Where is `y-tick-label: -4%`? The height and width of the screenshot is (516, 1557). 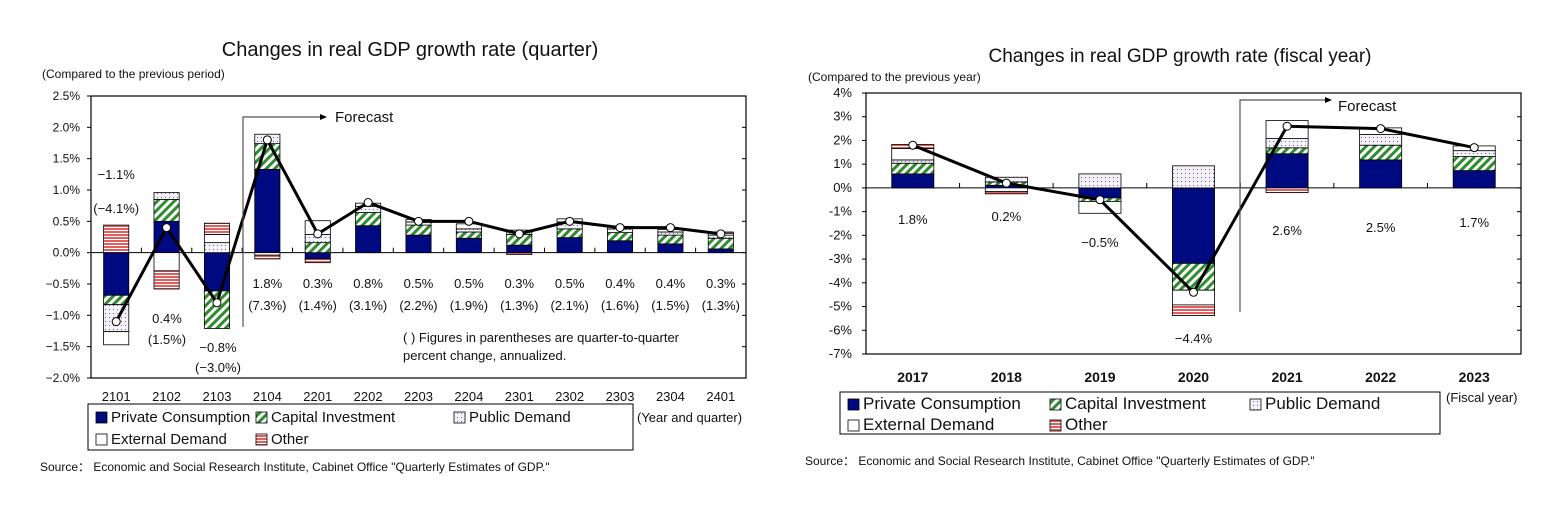
y-tick-label: -4% is located at coordinates (841, 282).